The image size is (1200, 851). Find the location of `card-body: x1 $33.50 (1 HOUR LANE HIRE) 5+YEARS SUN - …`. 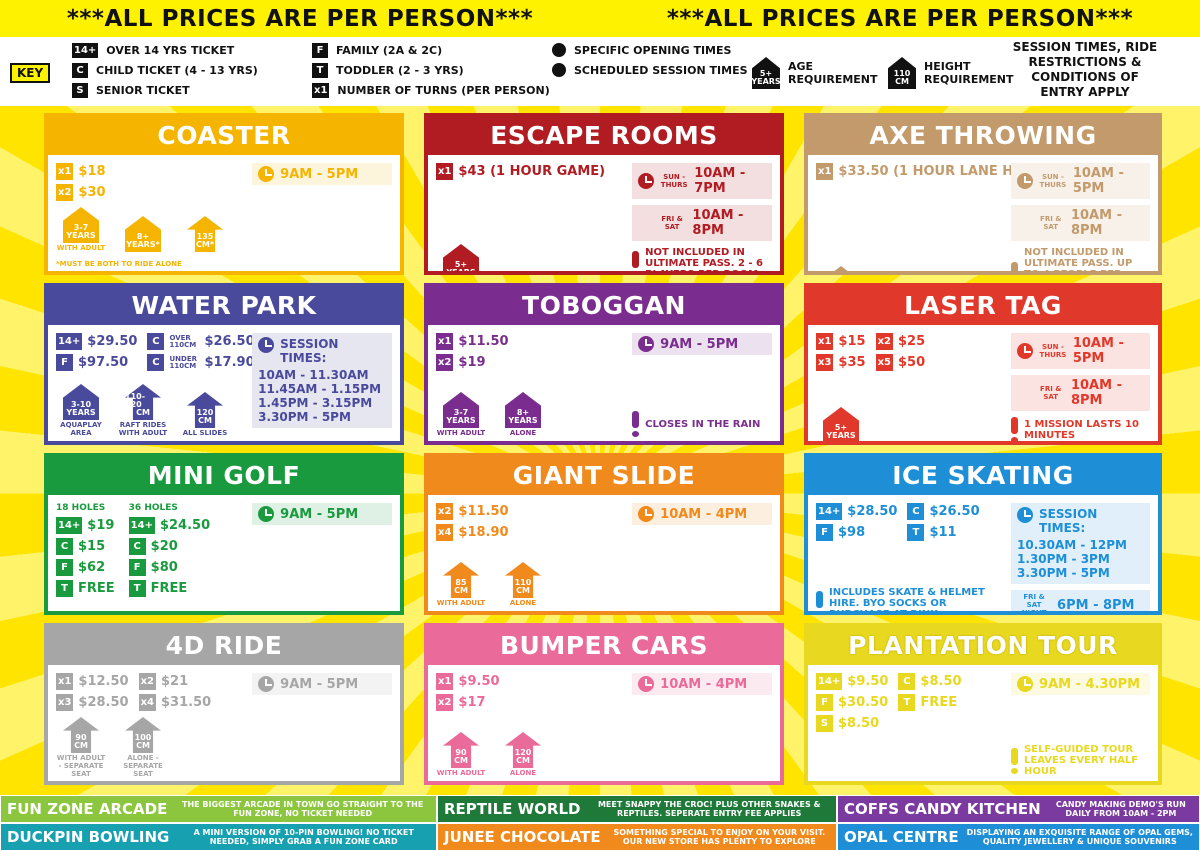

card-body: x1 $33.50 (1 HOUR LANE HIRE) 5+YEARS SUN - … is located at coordinates (983, 213).